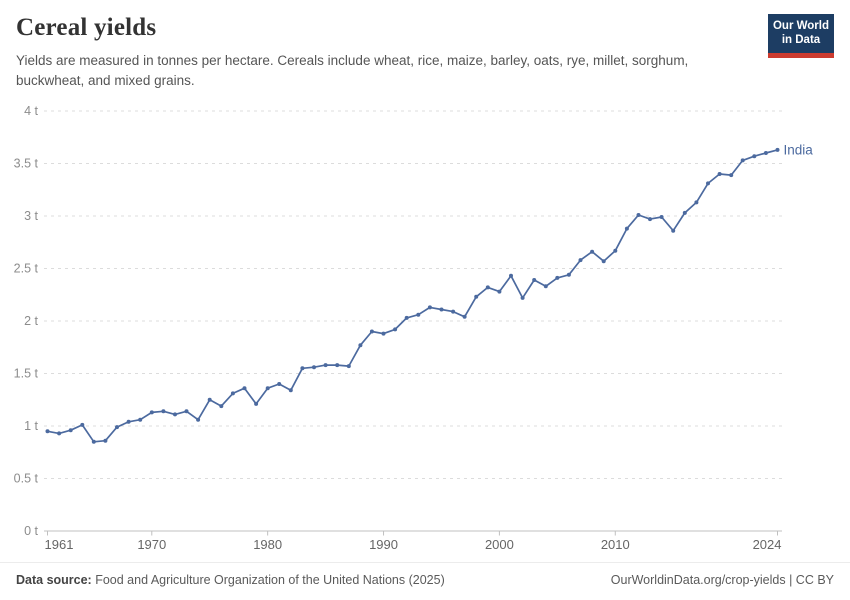  I want to click on owid-logo: Our World in Data, so click(801, 36).